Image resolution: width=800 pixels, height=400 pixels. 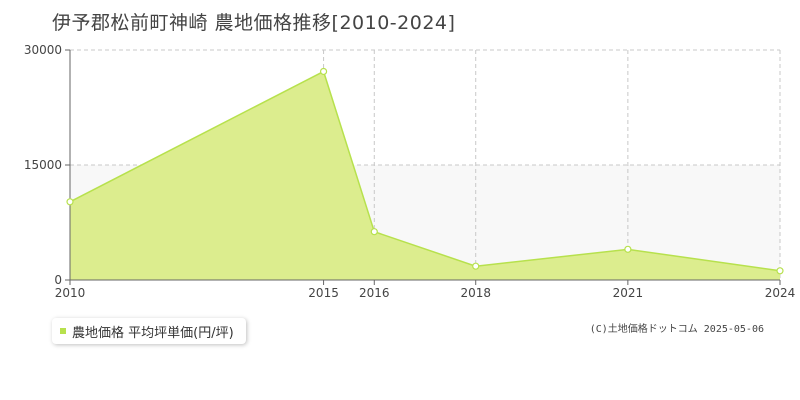 What do you see at coordinates (628, 293) in the screenshot?
I see `x-tick-label: 2021` at bounding box center [628, 293].